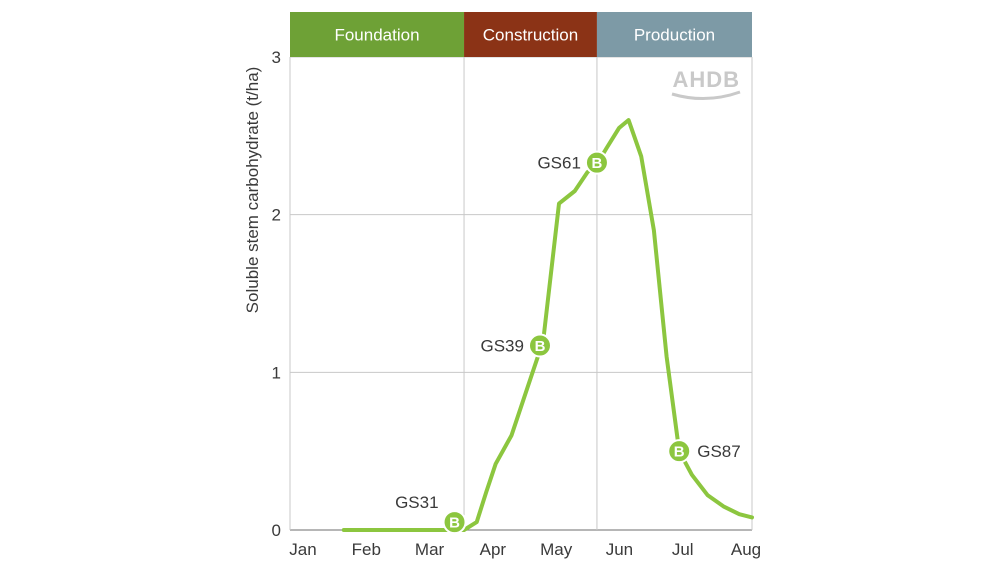  What do you see at coordinates (252, 190) in the screenshot?
I see `y-axis-label: Soluble stem carbohydrate (t/ha)` at bounding box center [252, 190].